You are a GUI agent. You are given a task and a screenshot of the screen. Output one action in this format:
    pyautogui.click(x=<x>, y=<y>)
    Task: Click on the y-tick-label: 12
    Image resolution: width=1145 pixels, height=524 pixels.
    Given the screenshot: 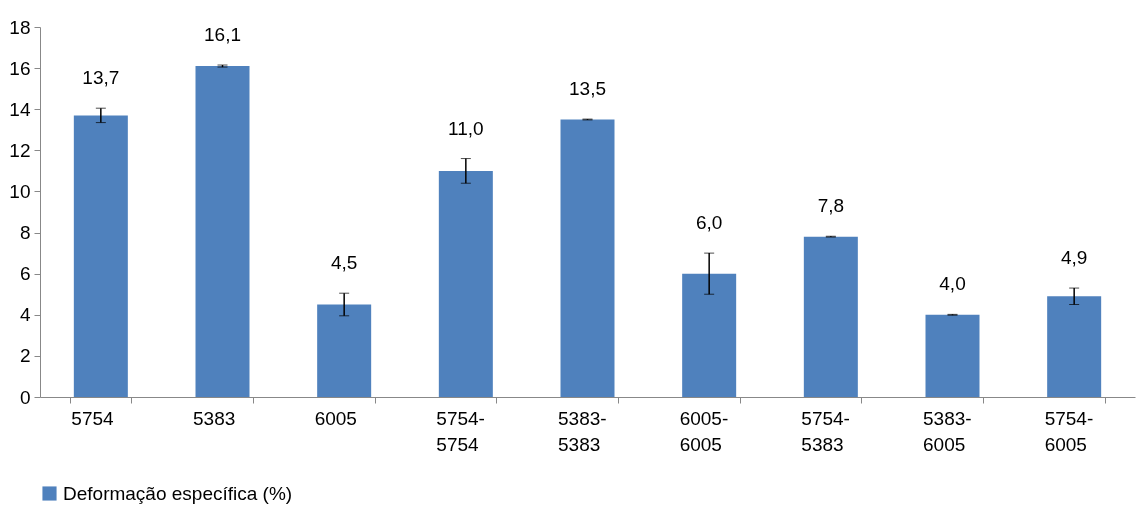 What is the action you would take?
    pyautogui.click(x=20, y=150)
    